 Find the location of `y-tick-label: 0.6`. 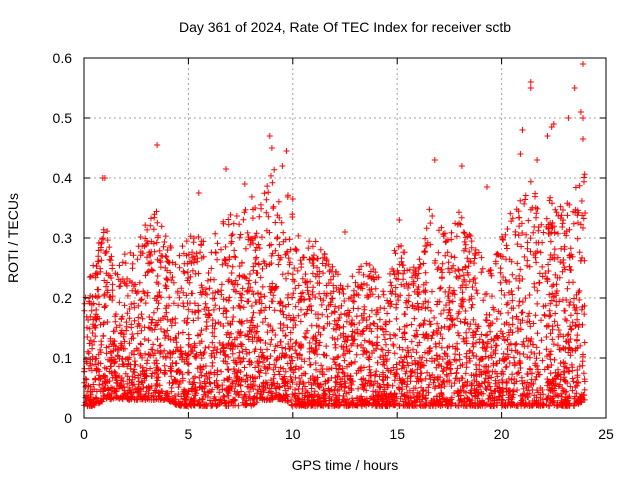

y-tick-label: 0.6 is located at coordinates (63, 58).